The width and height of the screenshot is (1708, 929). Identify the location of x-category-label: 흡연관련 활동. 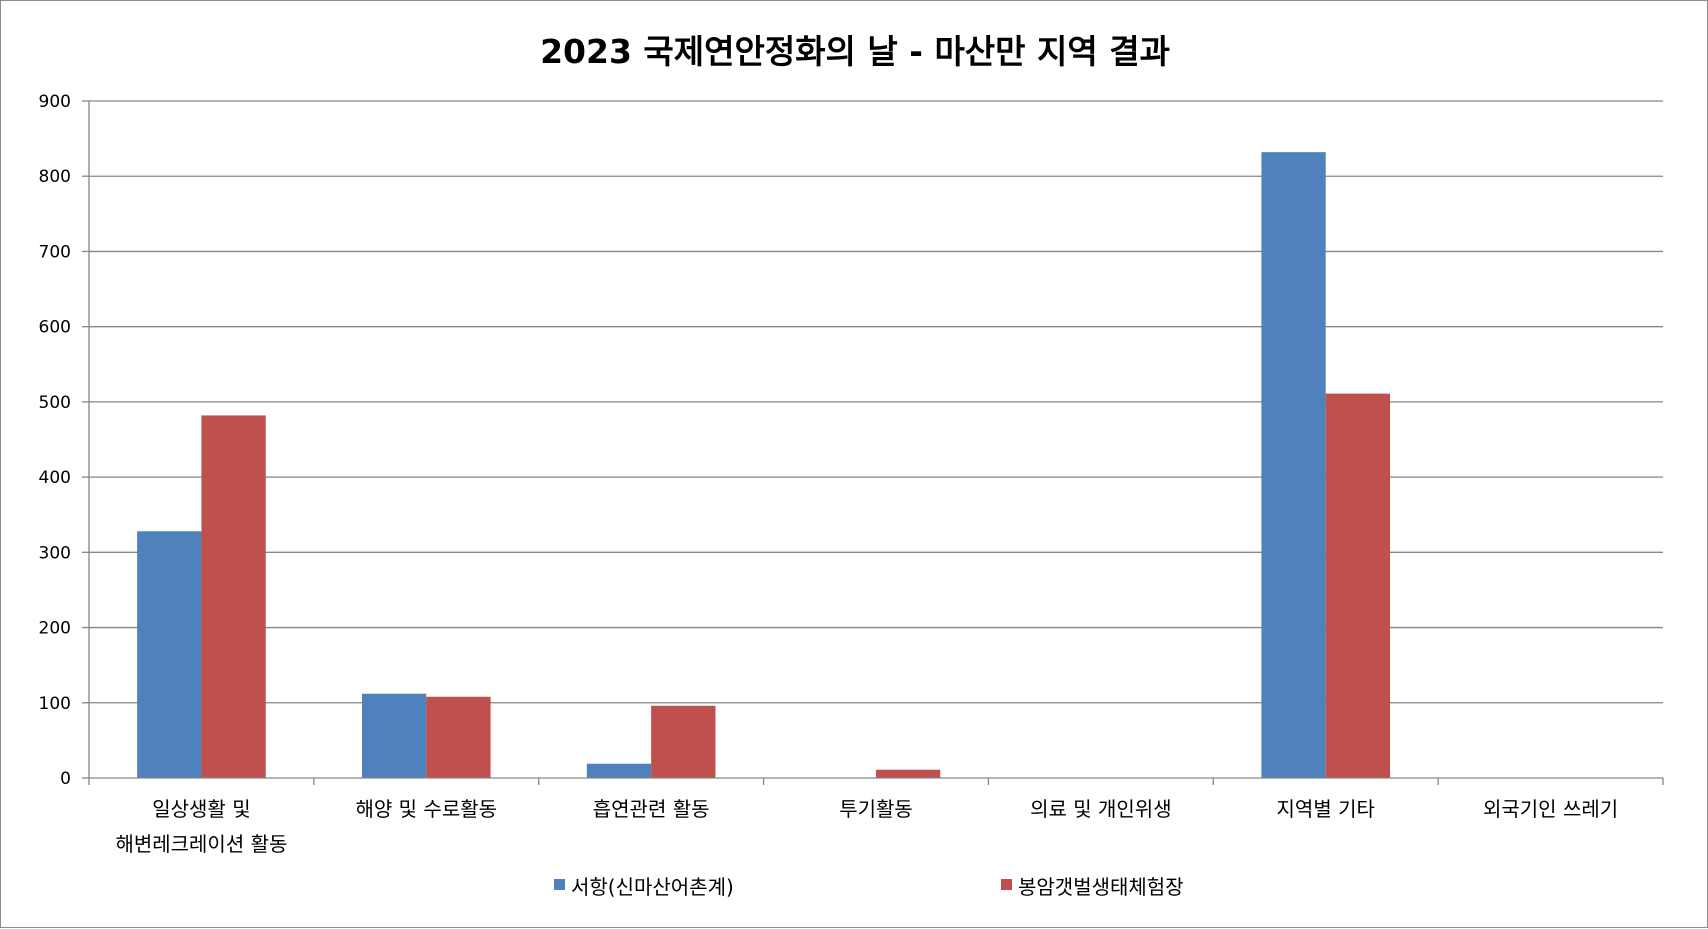
(651, 809).